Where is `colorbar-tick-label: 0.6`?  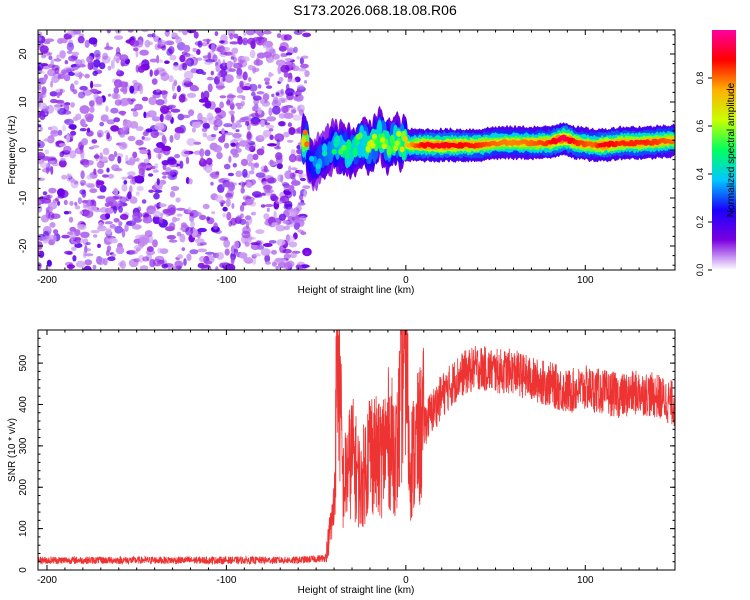
colorbar-tick-label: 0.6 is located at coordinates (700, 126).